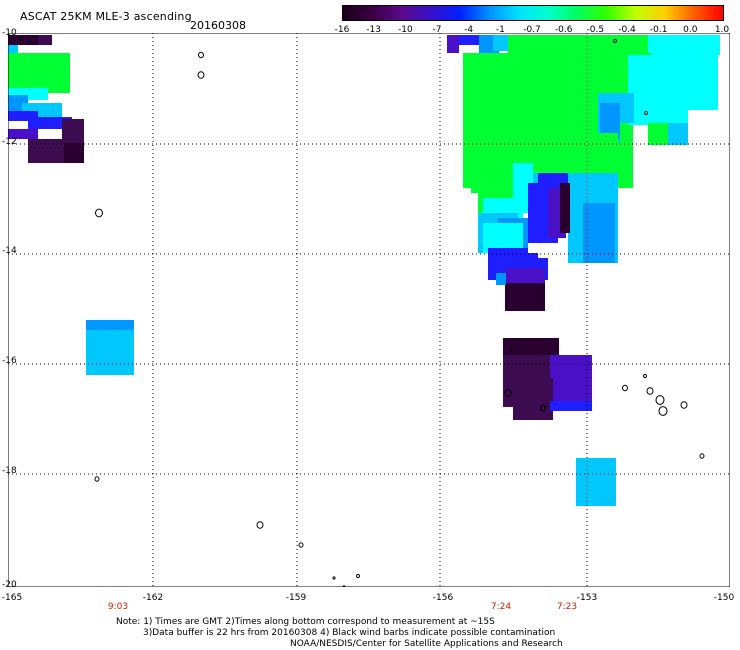 This screenshot has width=740, height=650. I want to click on lat-label-14: -14, so click(9, 251).